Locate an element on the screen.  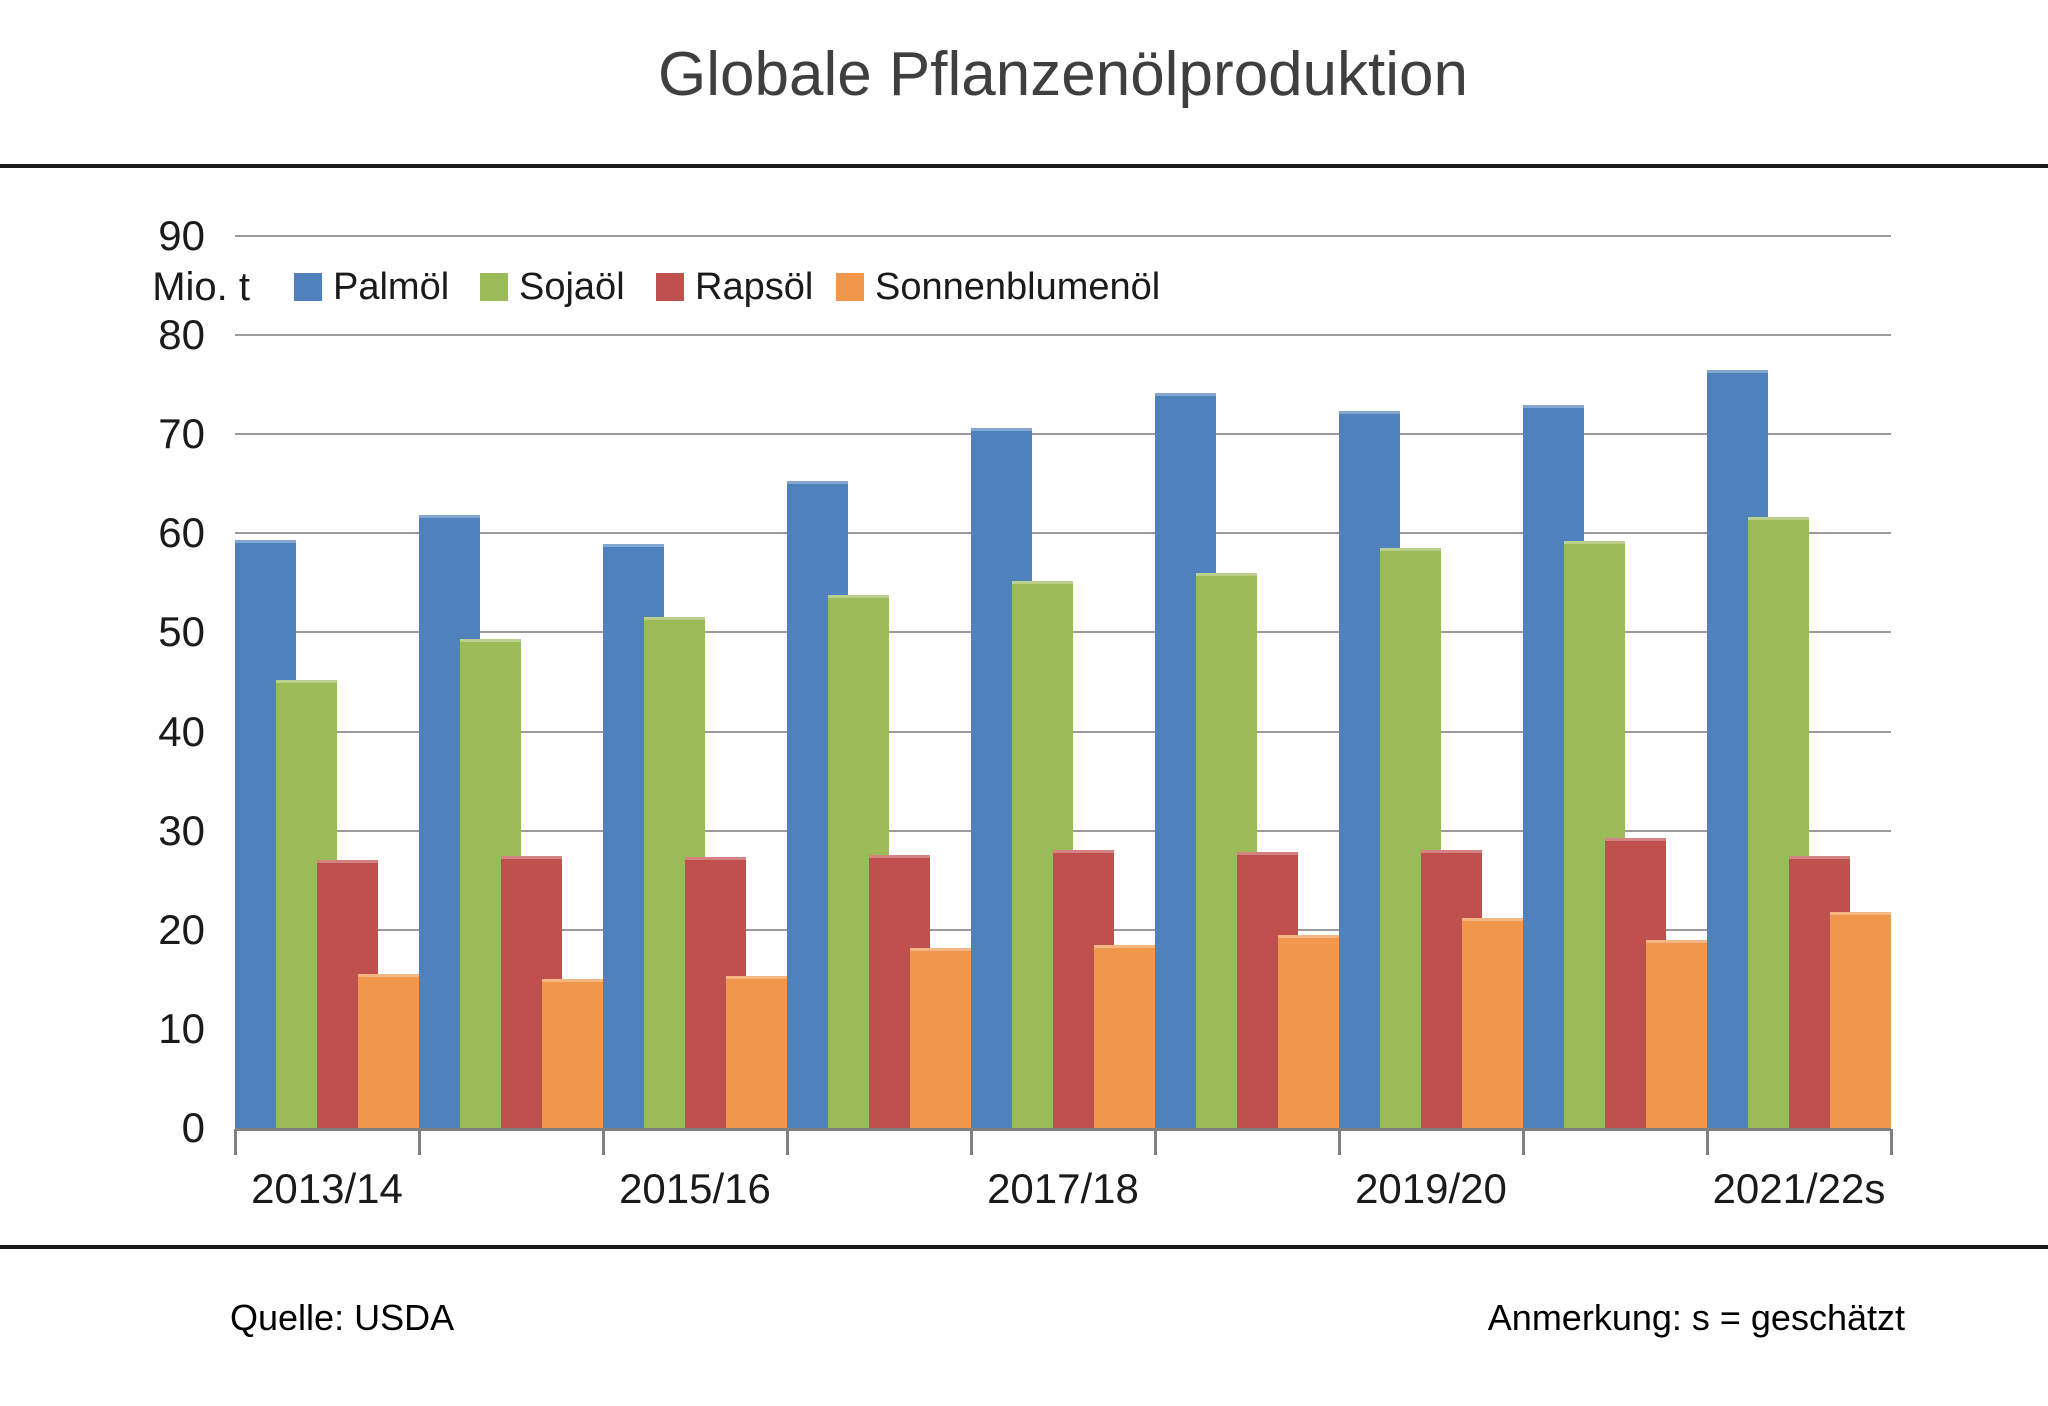
x-axis-label-2019/20: 2019/20 is located at coordinates (1431, 1188).